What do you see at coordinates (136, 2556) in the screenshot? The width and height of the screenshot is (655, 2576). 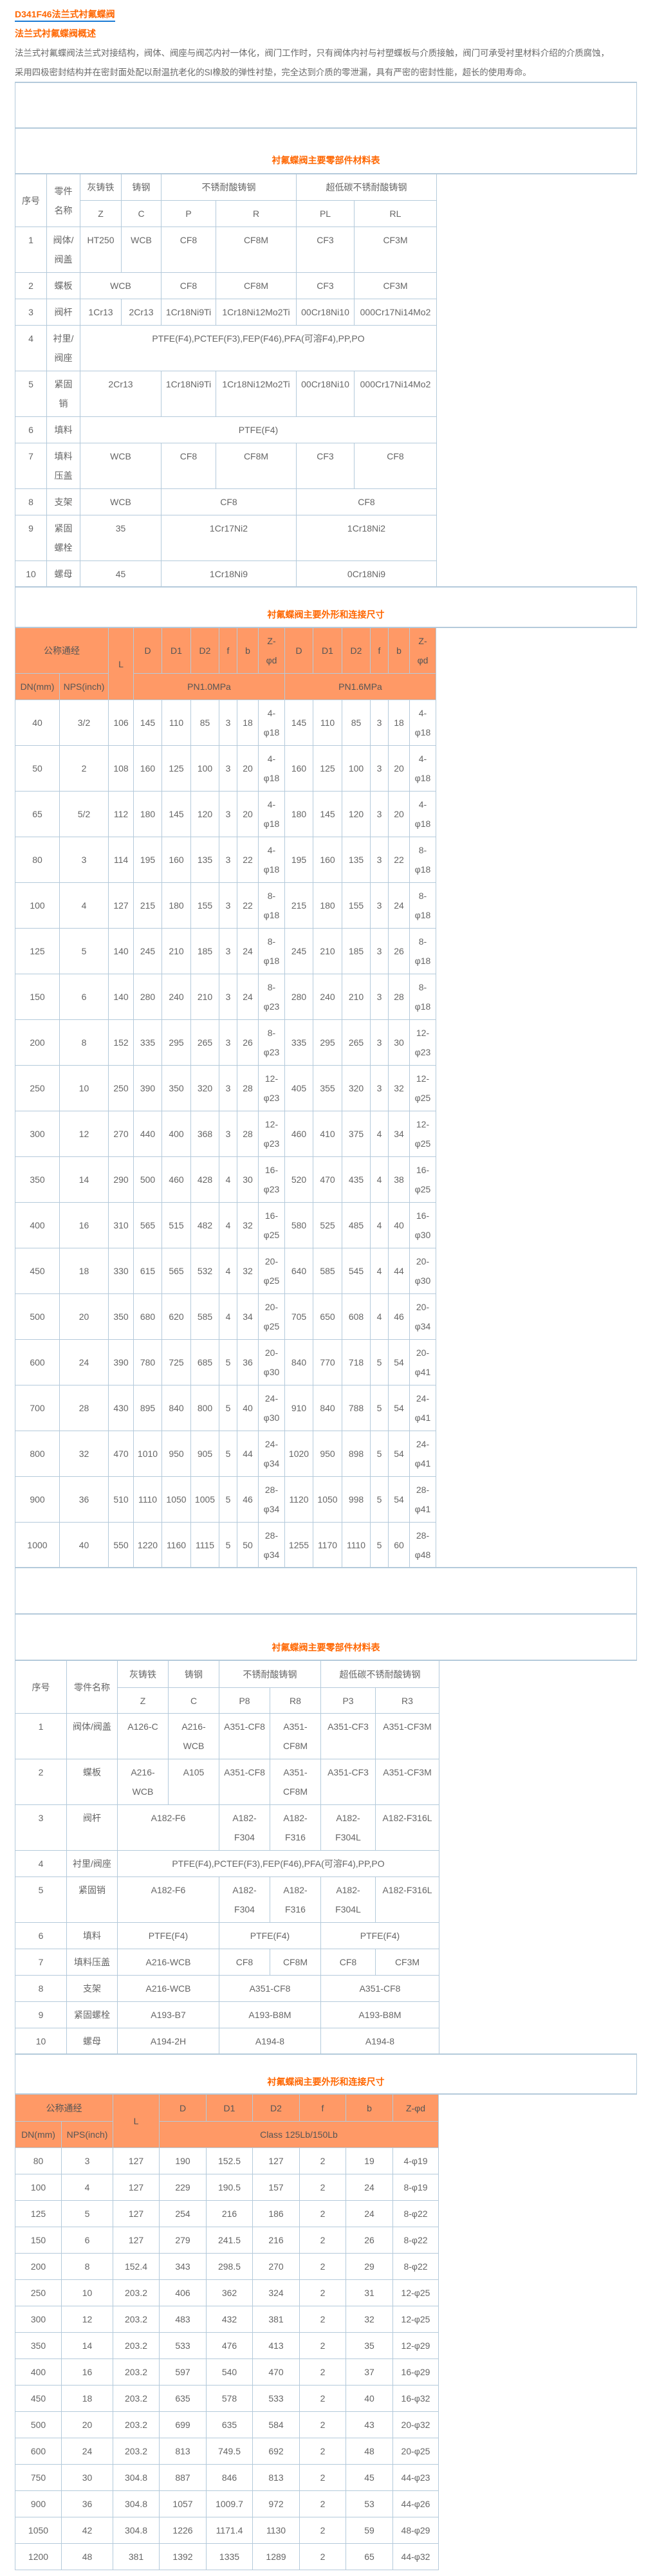 I see `table-cell: 381` at bounding box center [136, 2556].